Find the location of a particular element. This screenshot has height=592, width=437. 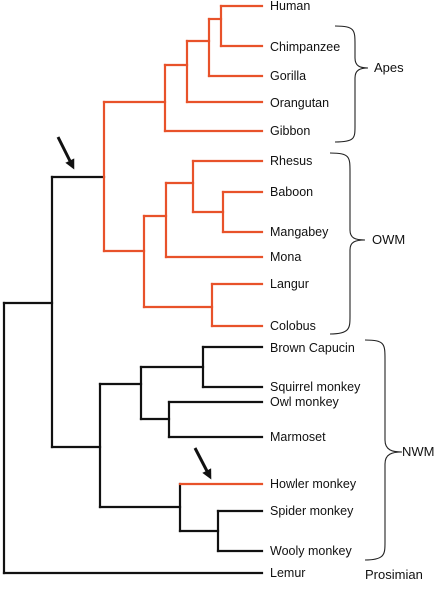

taxon-label-orangutan: Orangutan is located at coordinates (299, 103).